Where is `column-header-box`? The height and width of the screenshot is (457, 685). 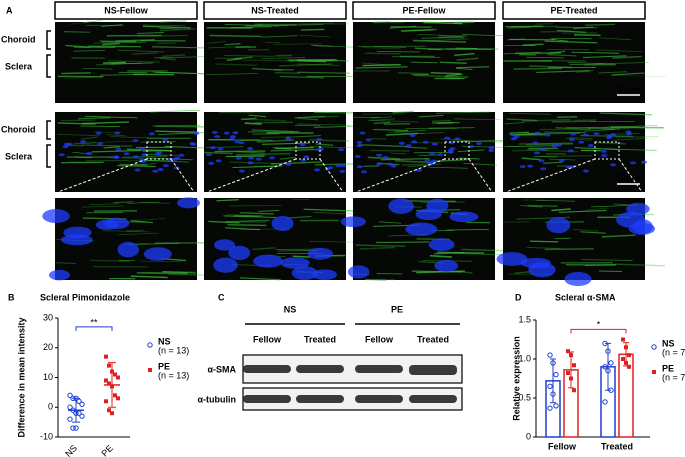 column-header-box is located at coordinates (574, 10).